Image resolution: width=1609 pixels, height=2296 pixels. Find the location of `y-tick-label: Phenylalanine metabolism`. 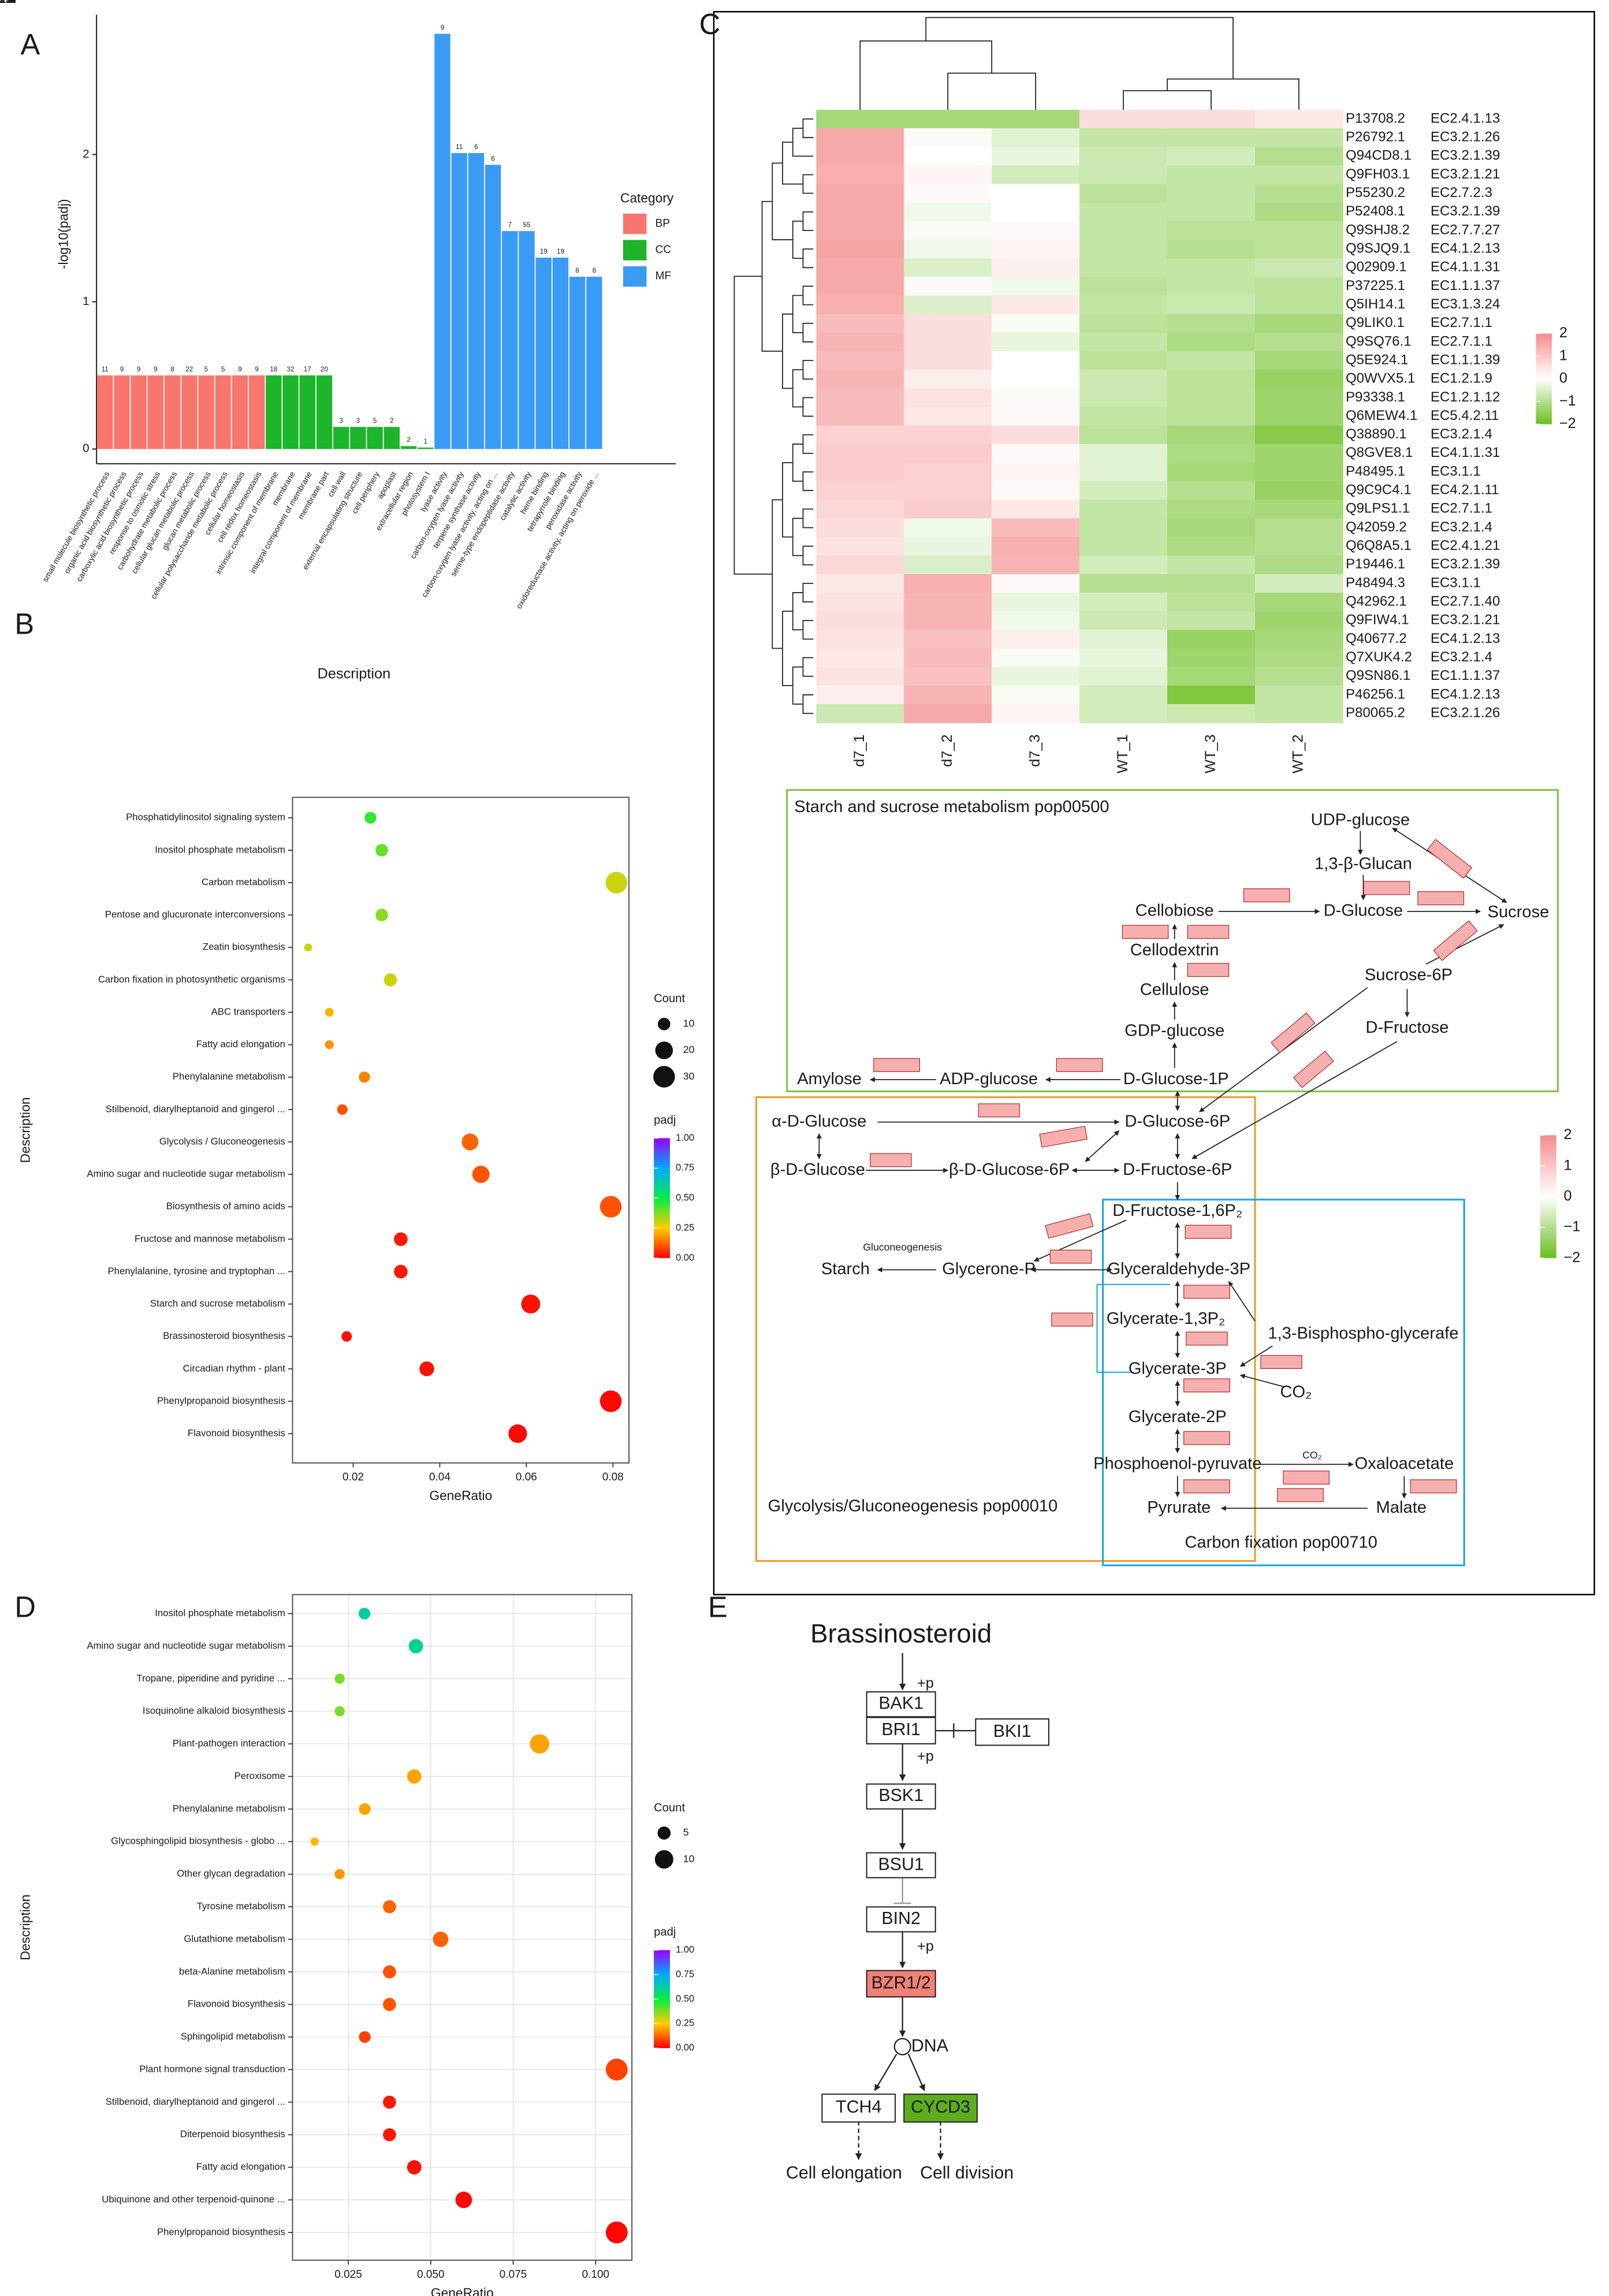

y-tick-label: Phenylalanine metabolism is located at coordinates (229, 1076).